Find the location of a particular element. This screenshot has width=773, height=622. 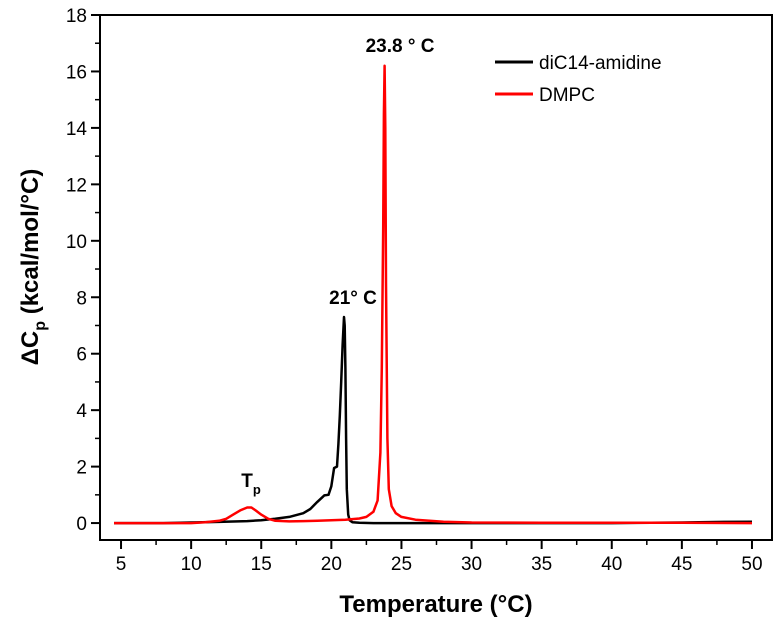

legend-label-DMPC: DMPC is located at coordinates (567, 95).